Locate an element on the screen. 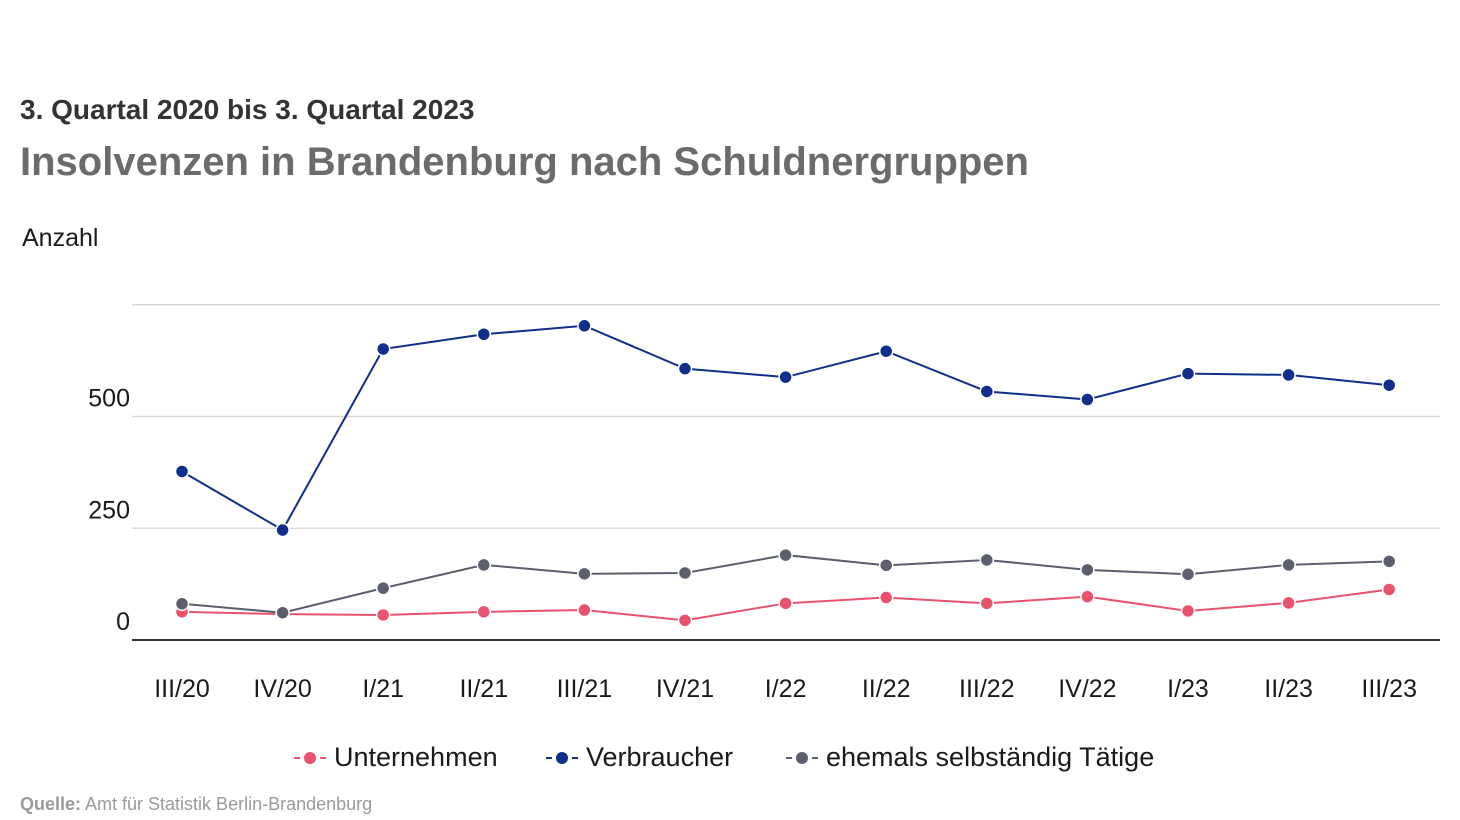  legend-label: ehemals selbständig Tätige is located at coordinates (990, 757).